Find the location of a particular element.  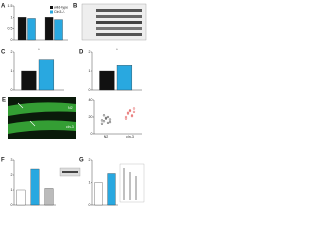

x-tick-label: N2 is located at coordinates (106, 137).